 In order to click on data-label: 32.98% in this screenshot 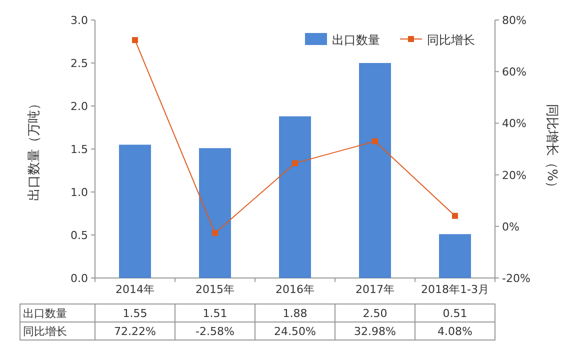, I will do `click(375, 331)`.